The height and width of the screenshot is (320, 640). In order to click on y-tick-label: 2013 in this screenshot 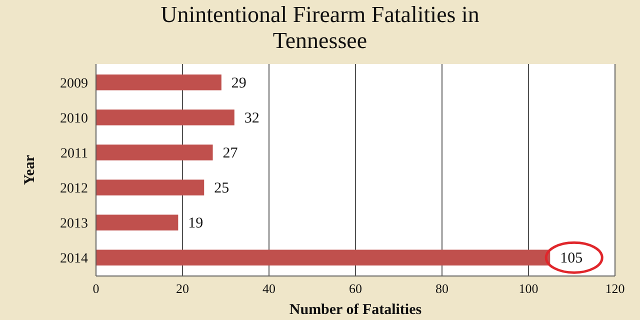, I will do `click(74, 224)`.